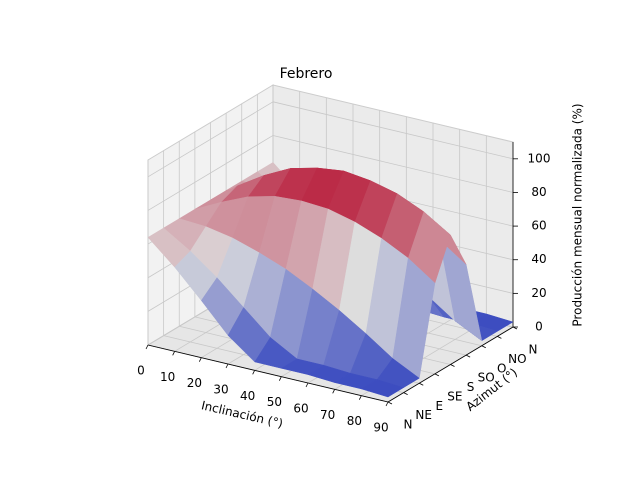 Image resolution: width=640 pixels, height=480 pixels. What do you see at coordinates (471, 387) in the screenshot?
I see `y-tick-label: S` at bounding box center [471, 387].